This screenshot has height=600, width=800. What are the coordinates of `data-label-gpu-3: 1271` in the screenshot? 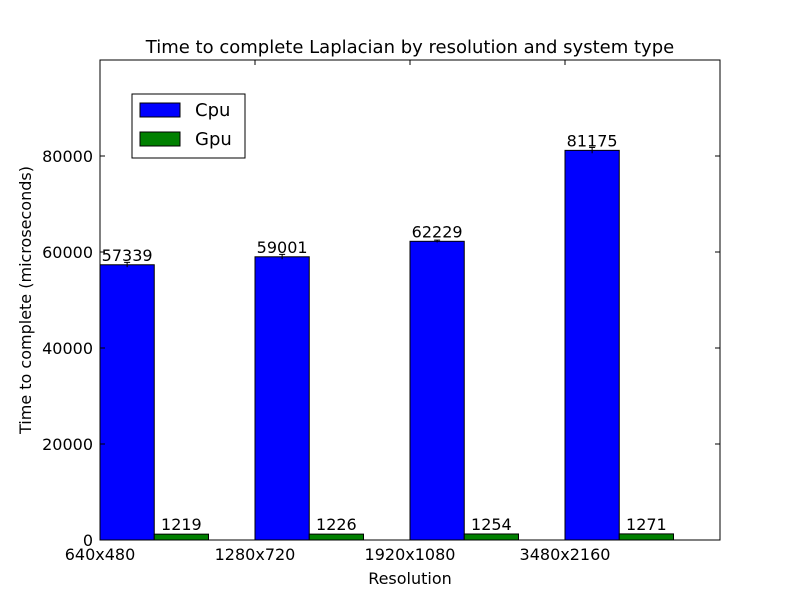 It's located at (646, 524).